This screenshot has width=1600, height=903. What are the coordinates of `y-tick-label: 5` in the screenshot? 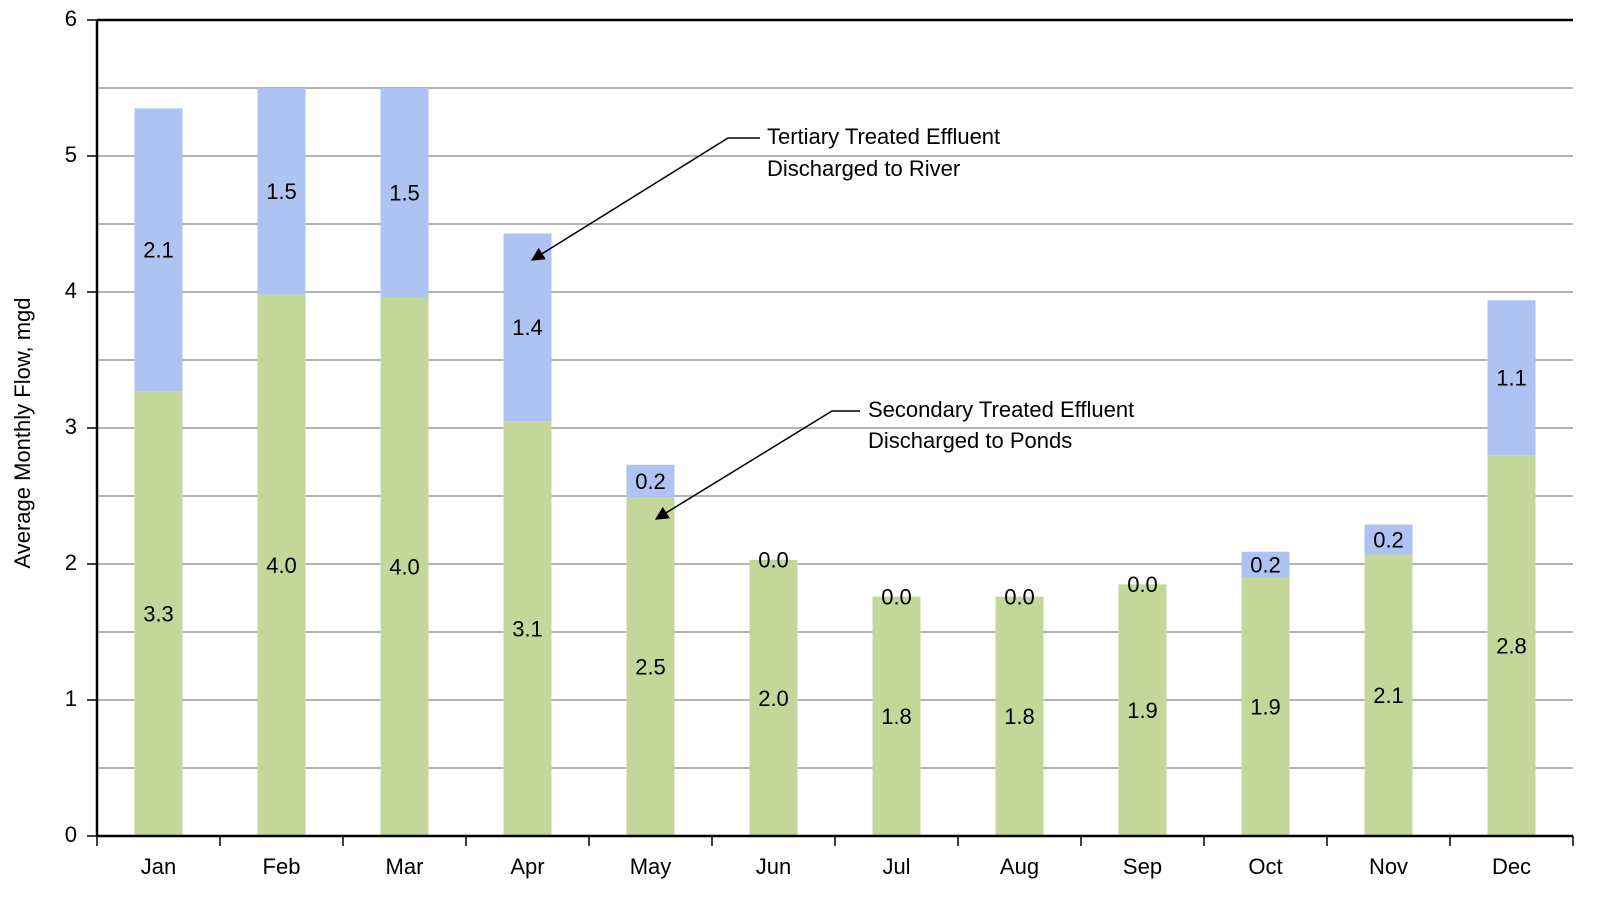 It's located at (71, 154).